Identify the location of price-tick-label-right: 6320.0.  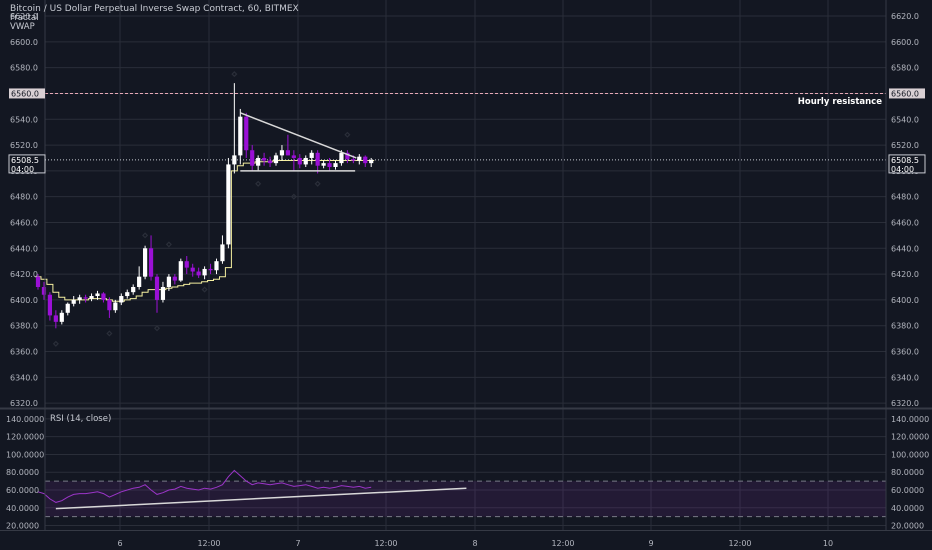
(905, 403).